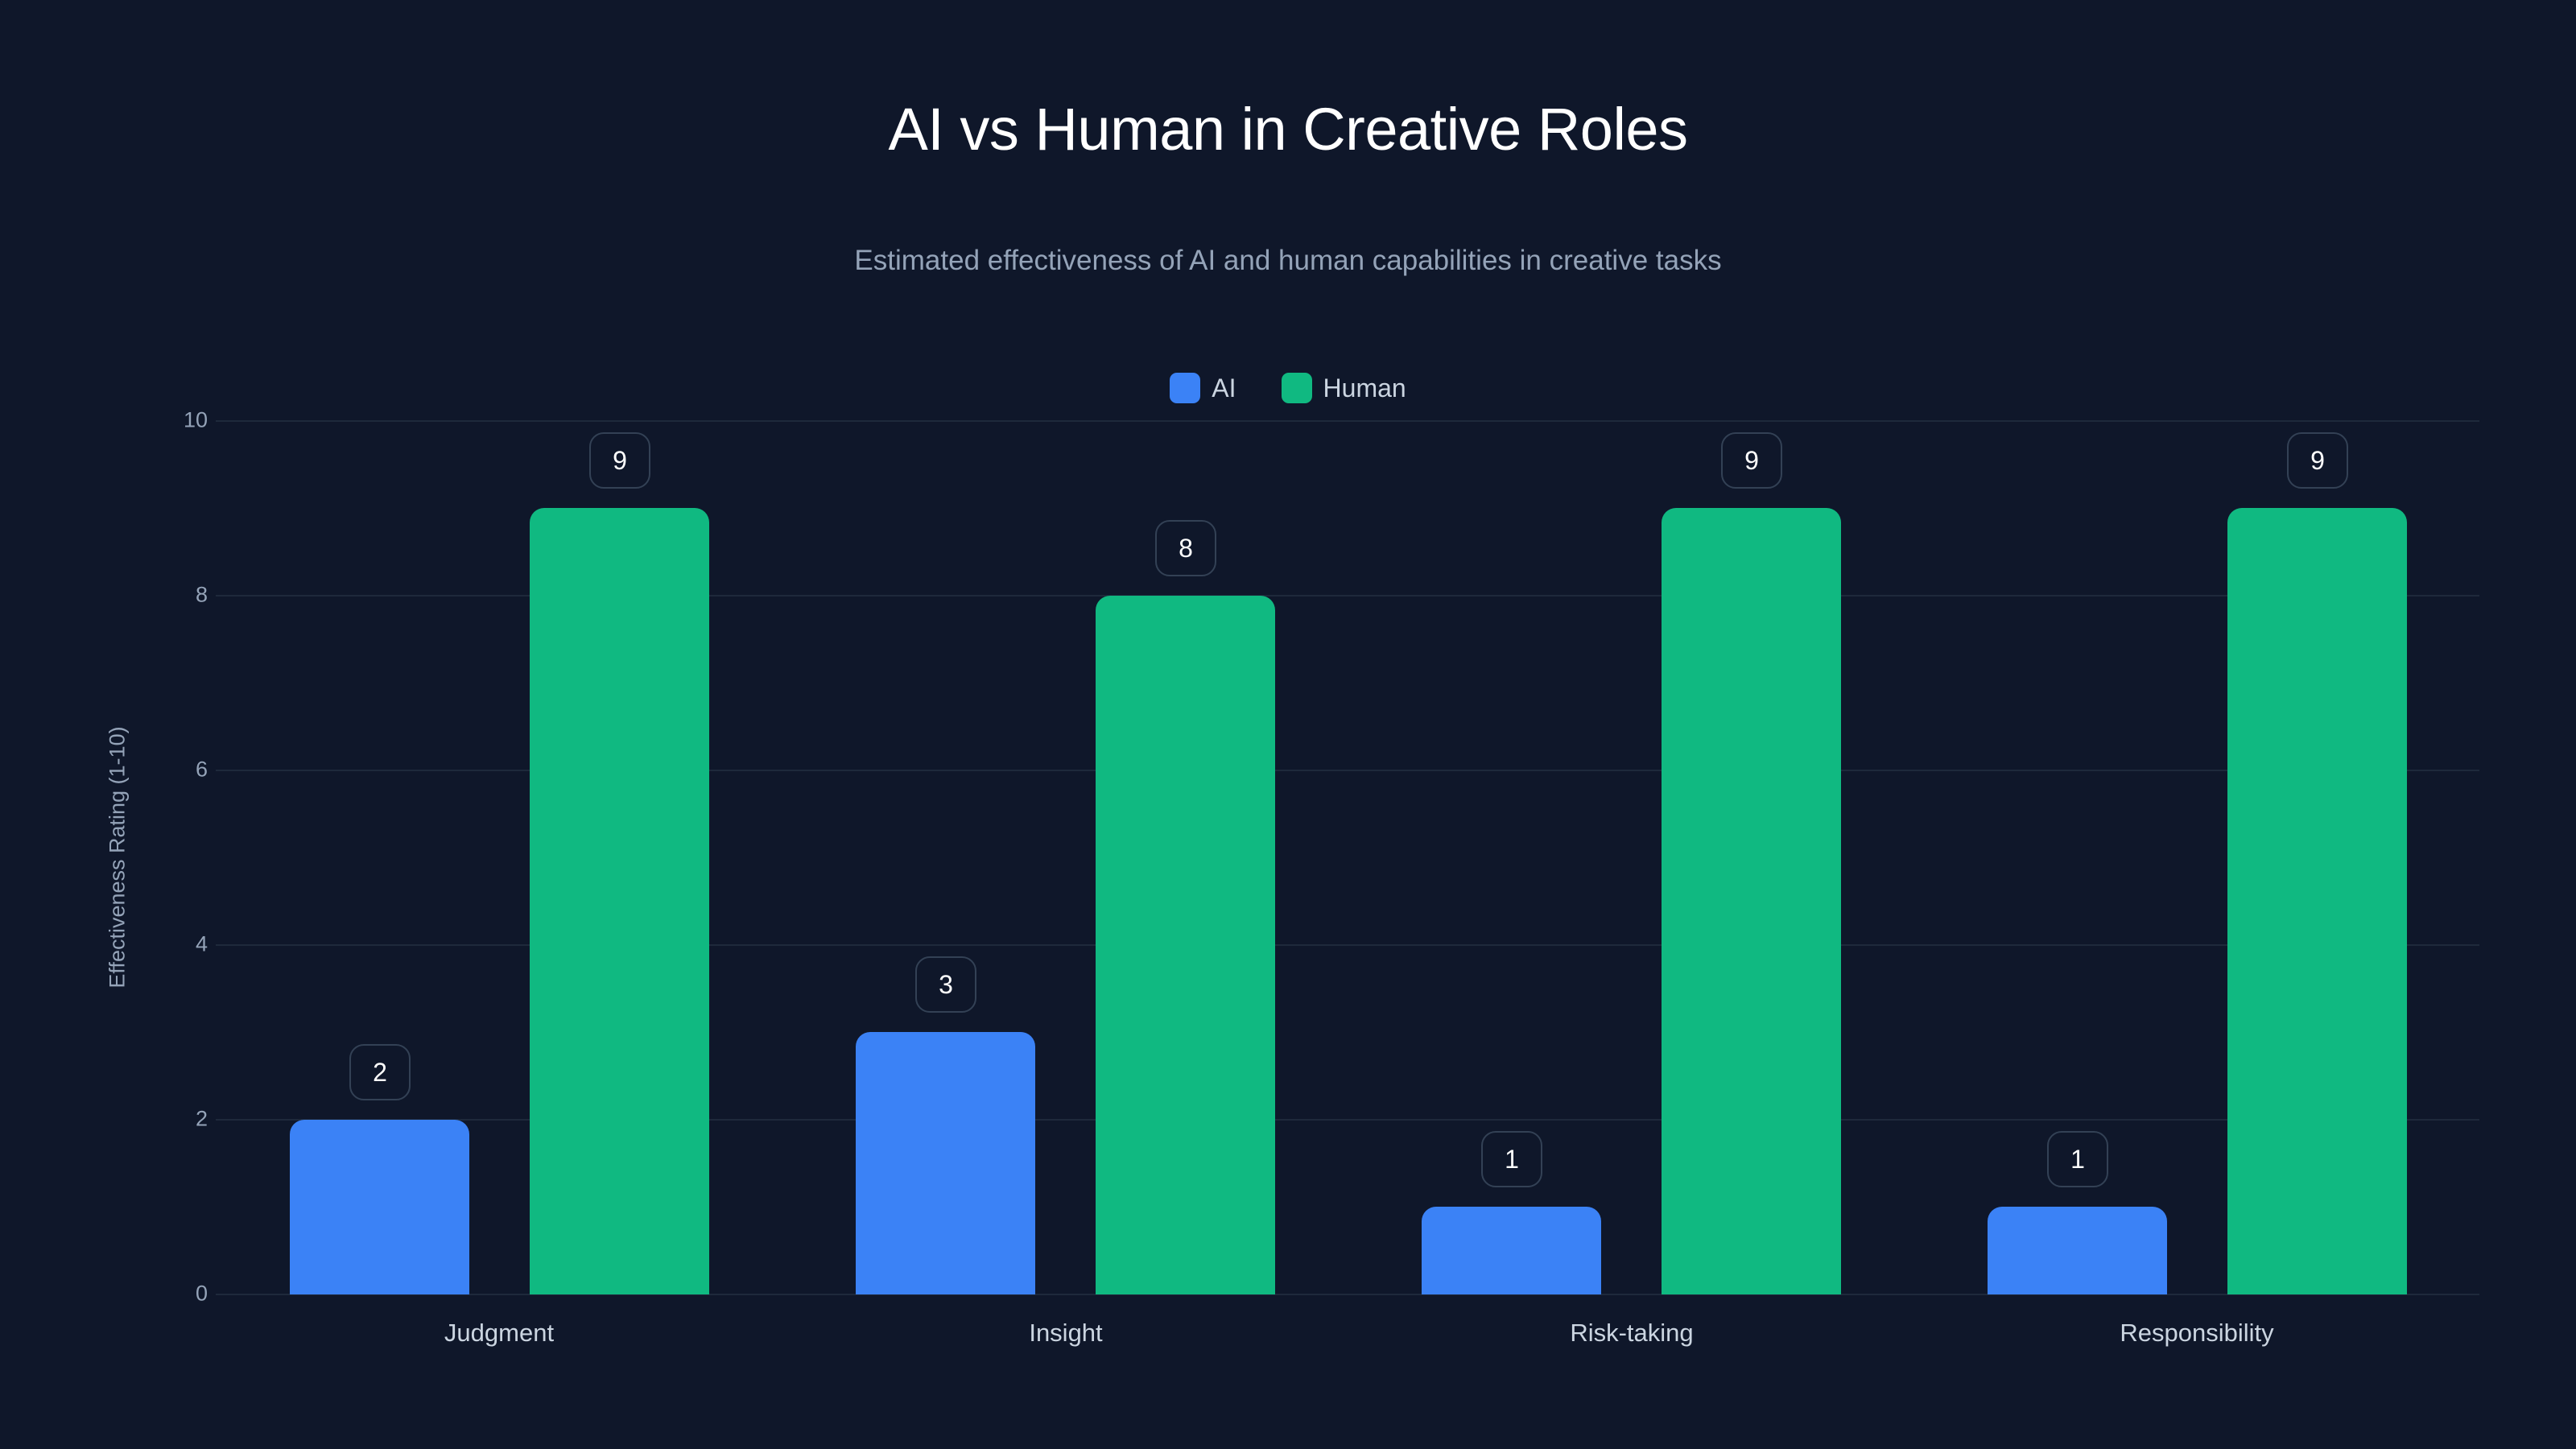  What do you see at coordinates (2197, 1333) in the screenshot?
I see `x-tick-responsibility: Responsibility` at bounding box center [2197, 1333].